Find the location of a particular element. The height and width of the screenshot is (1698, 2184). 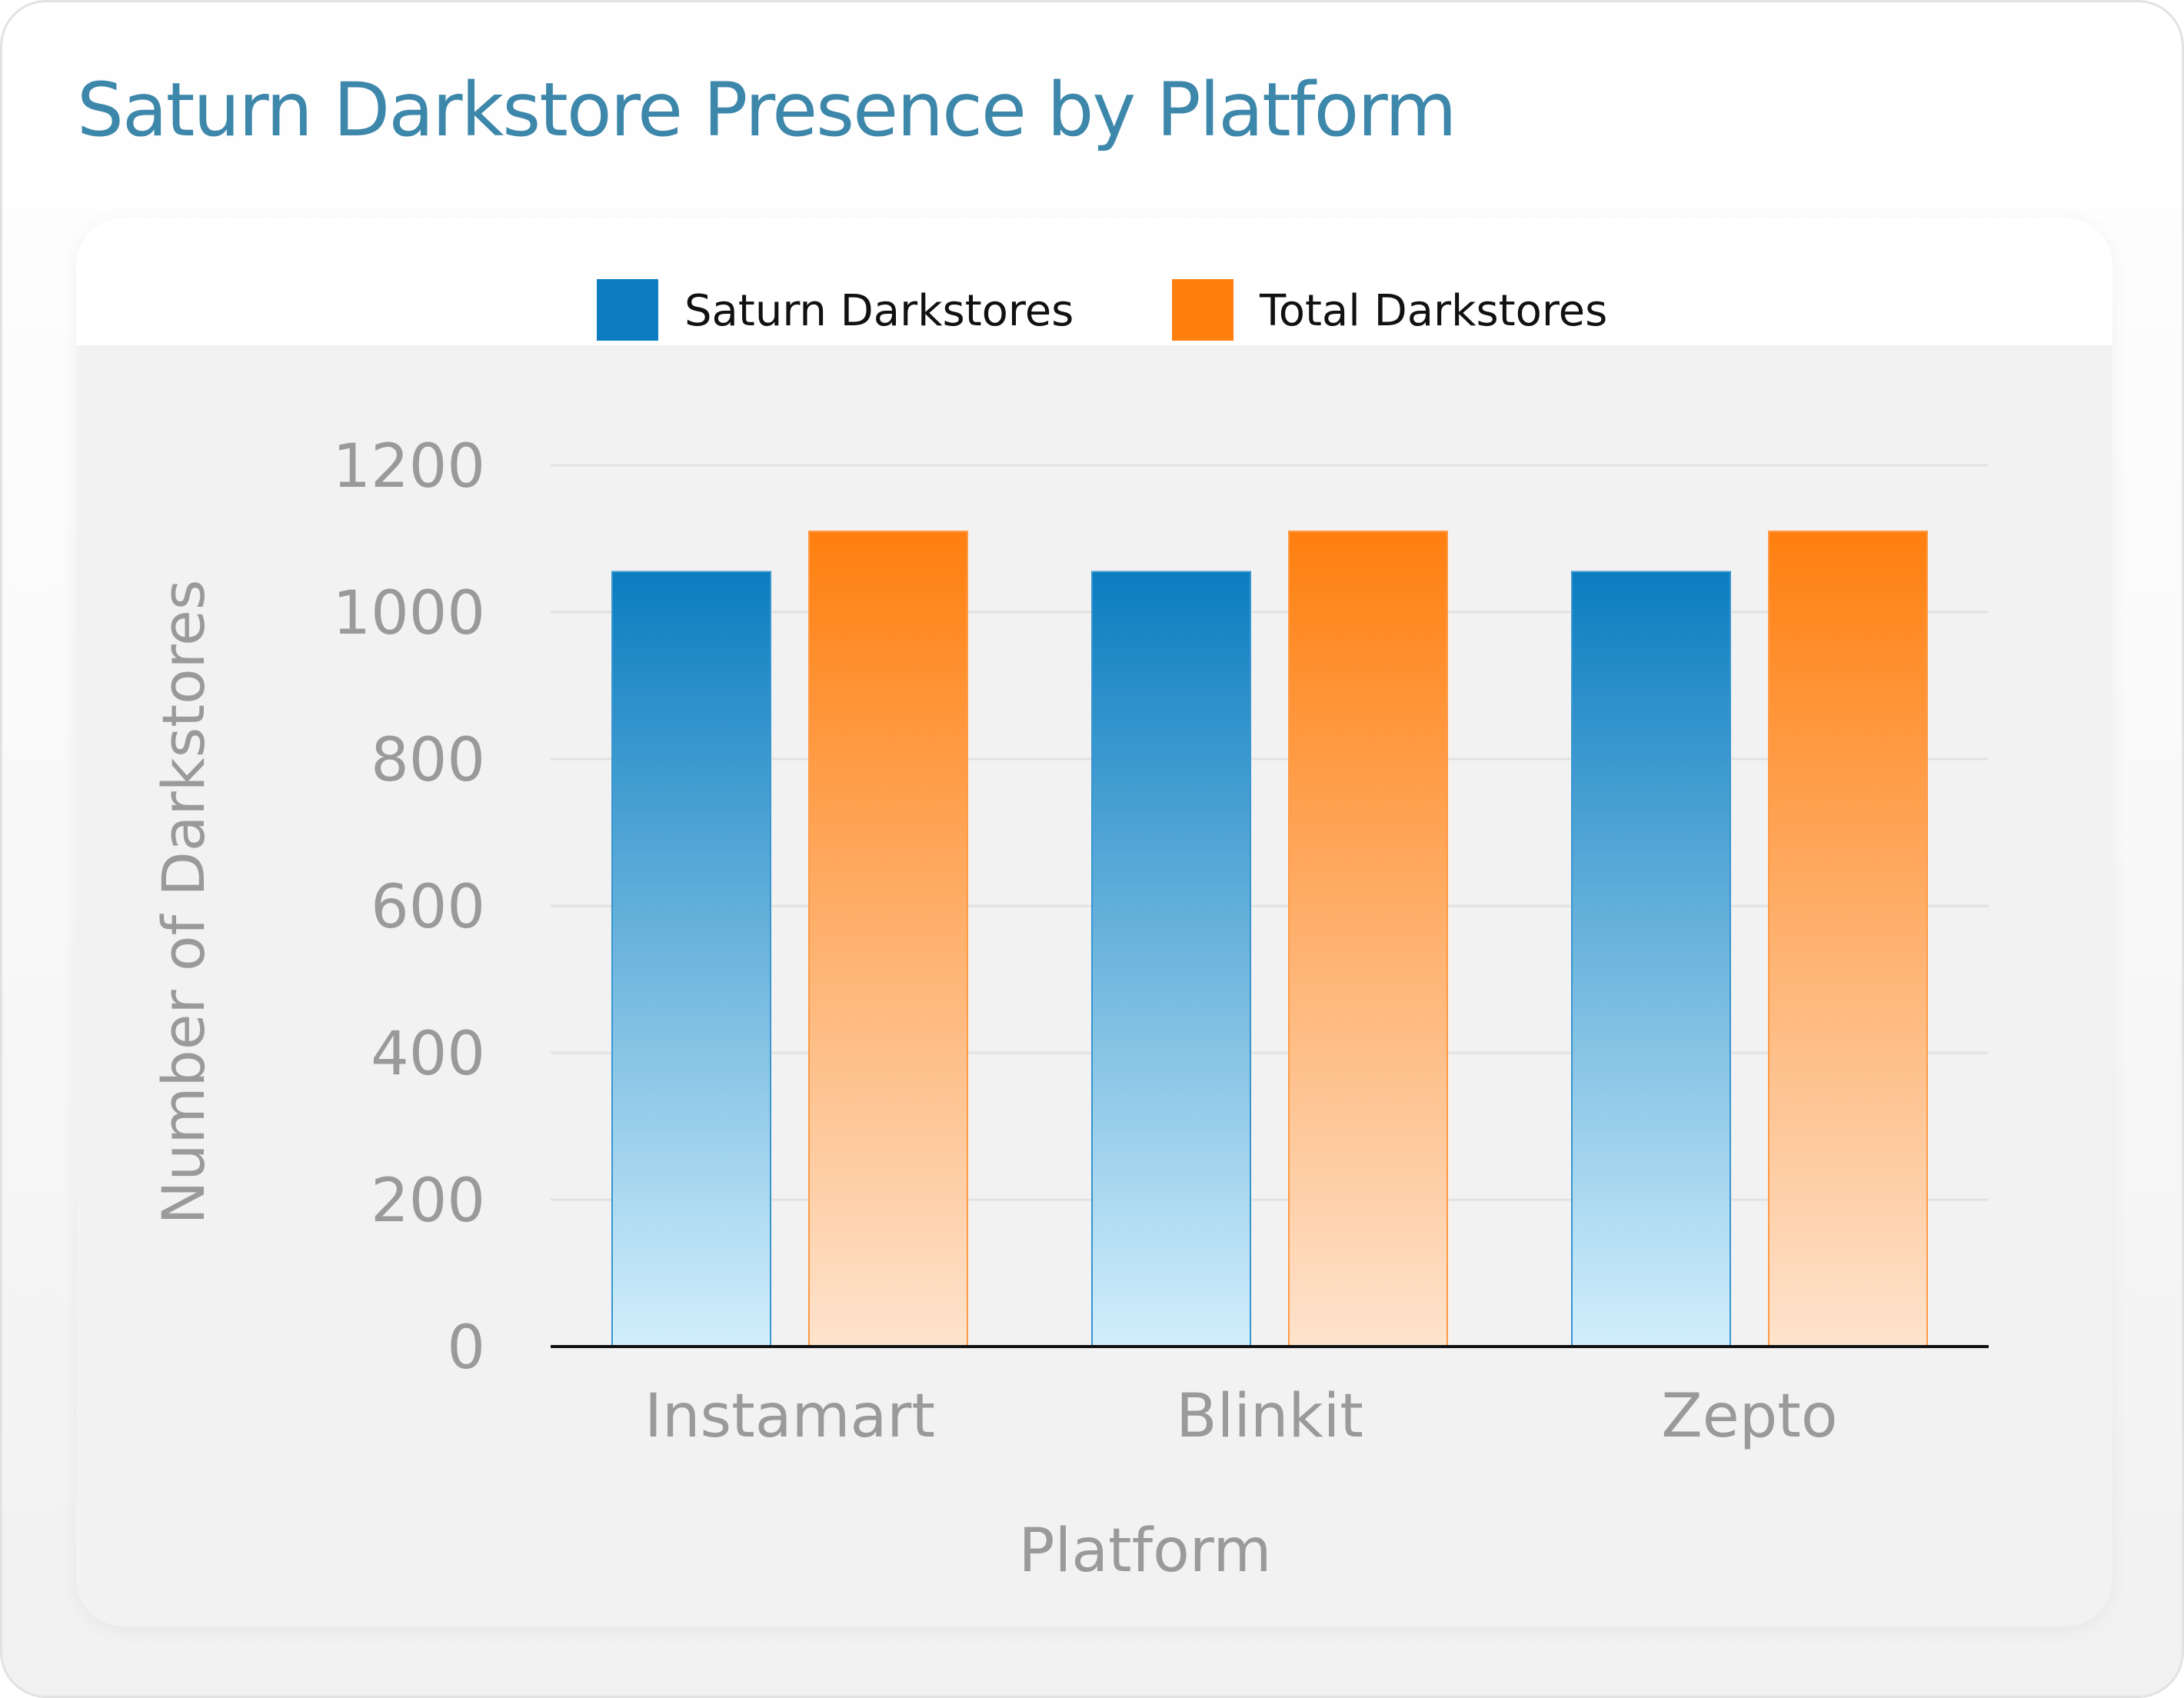

legend-label-saturn: Saturn Darkstores is located at coordinates (879, 311).